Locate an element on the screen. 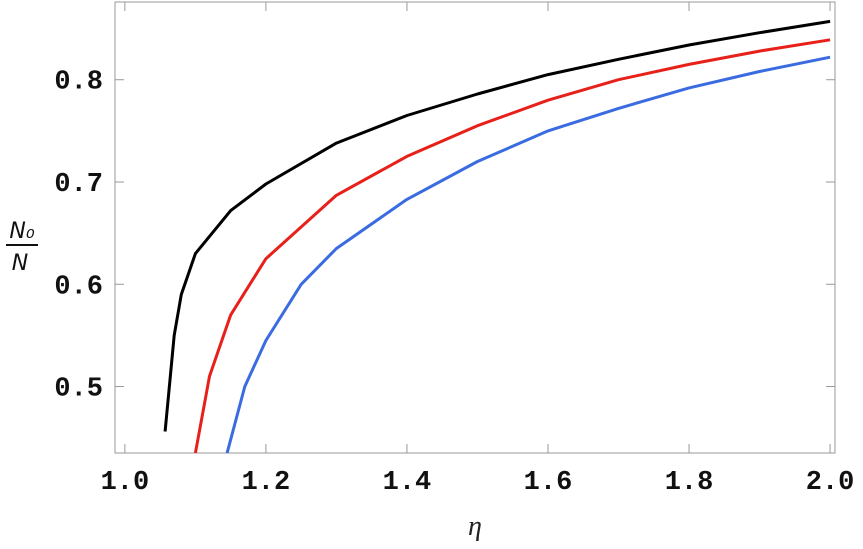 The image size is (863, 549). y-tick-label: 0.5 is located at coordinates (78, 390).